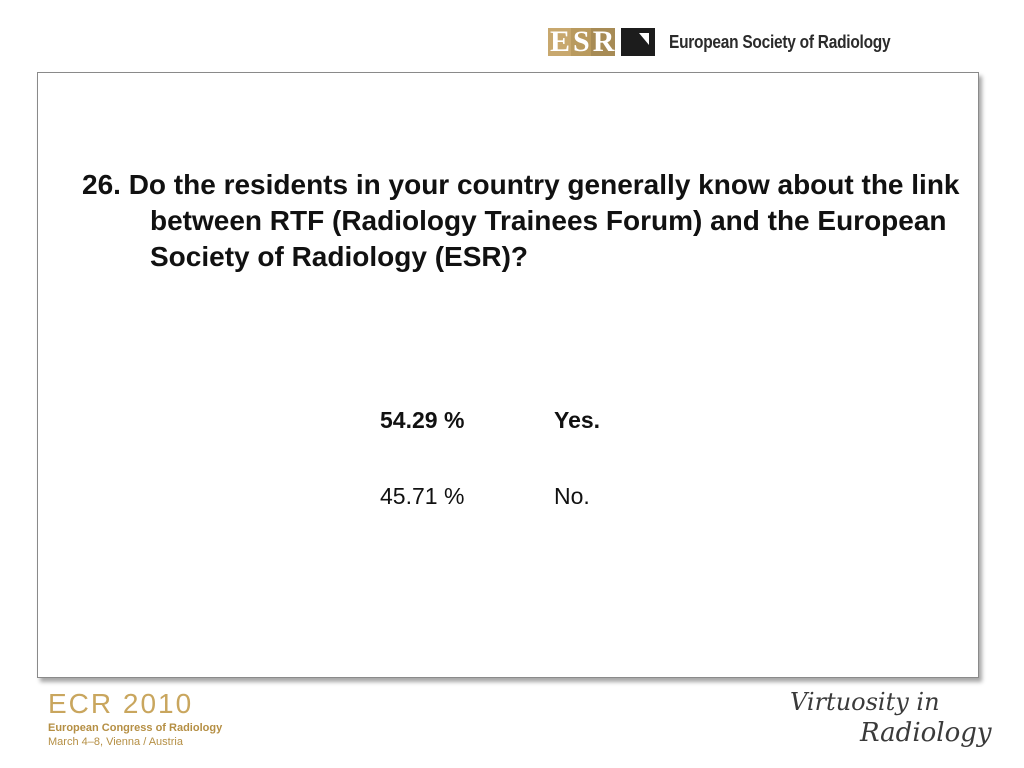  Describe the element at coordinates (572, 496) in the screenshot. I see `answer-label-no: No.` at that location.